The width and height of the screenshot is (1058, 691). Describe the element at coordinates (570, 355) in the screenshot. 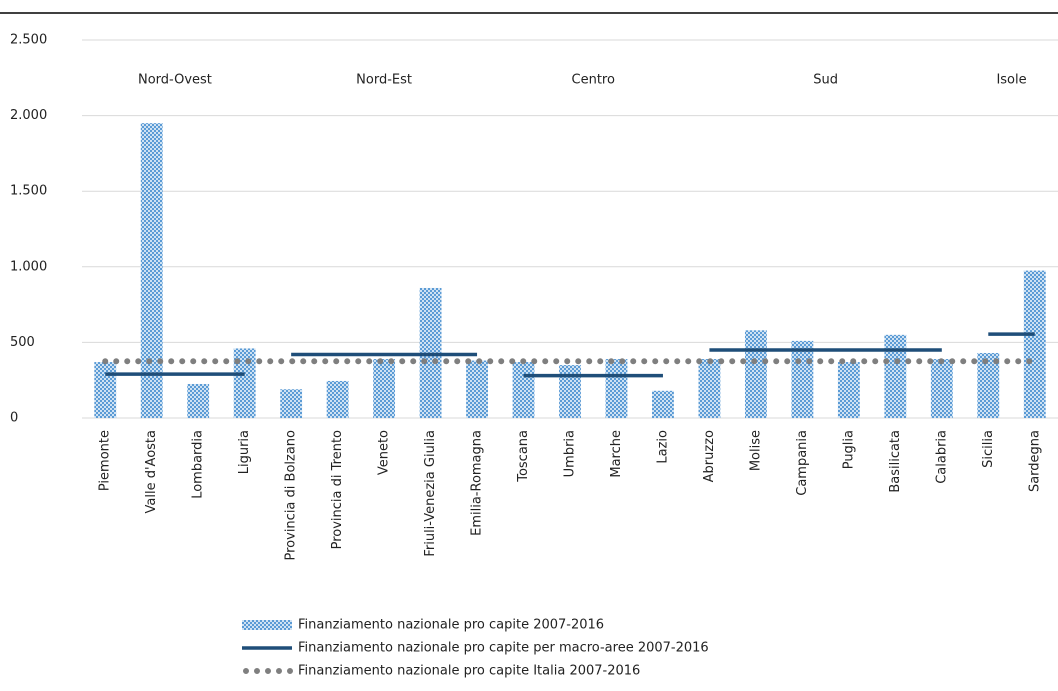

I see `macro-area-line` at that location.